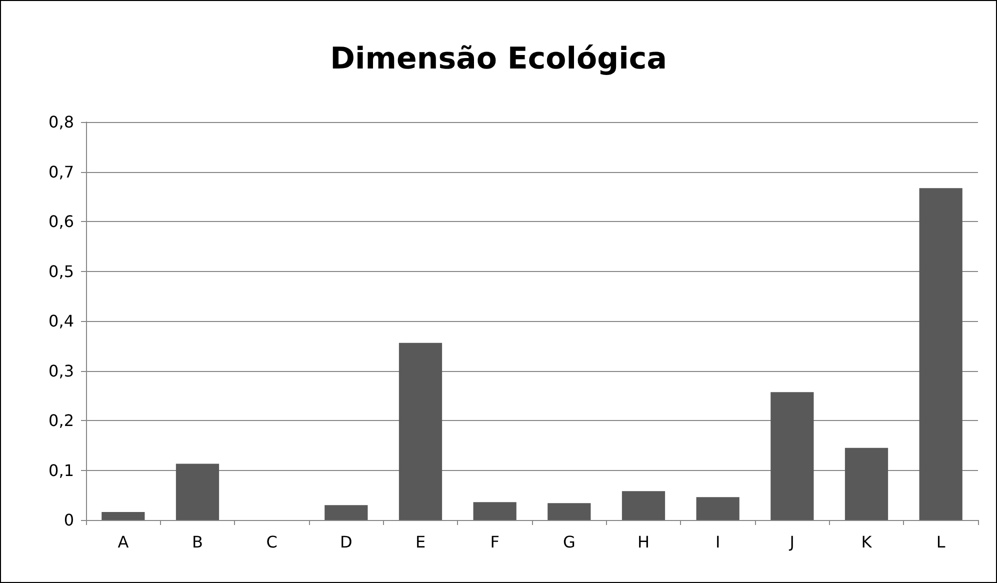 The height and width of the screenshot is (583, 997). Describe the element at coordinates (61, 370) in the screenshot. I see `y-tick-label: 0,3` at that location.